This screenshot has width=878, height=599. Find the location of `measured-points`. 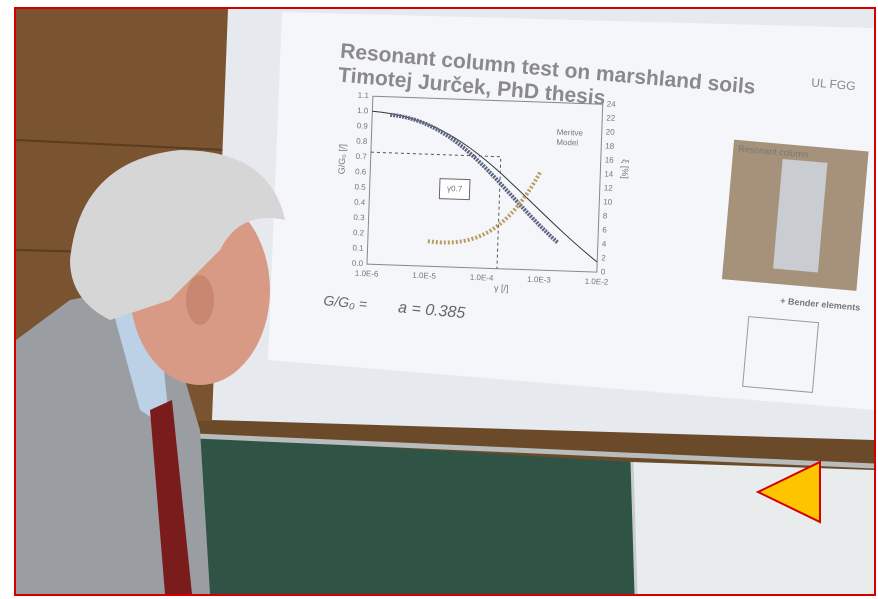

measured-points is located at coordinates (475, 178).